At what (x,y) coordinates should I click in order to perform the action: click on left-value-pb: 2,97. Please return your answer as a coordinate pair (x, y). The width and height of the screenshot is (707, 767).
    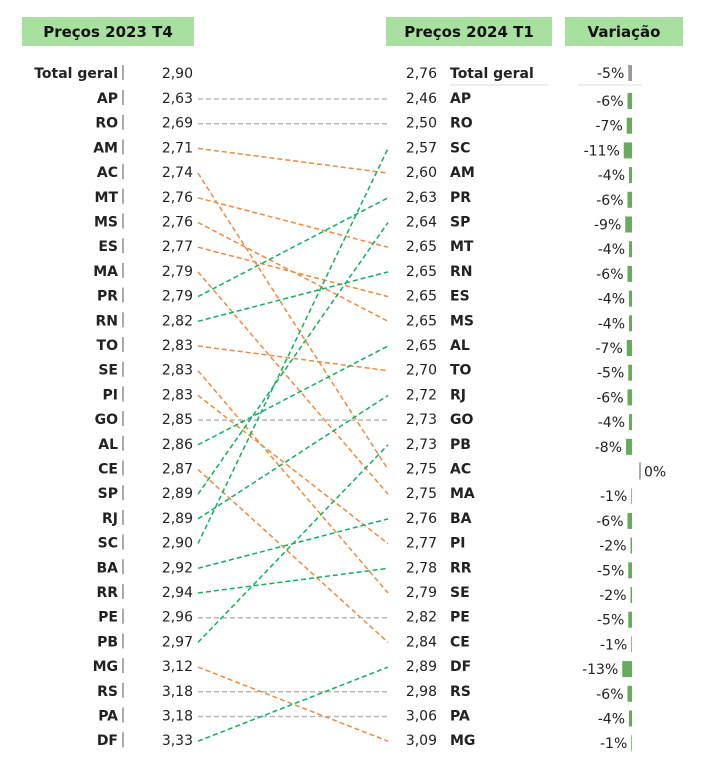
    Looking at the image, I should click on (177, 642).